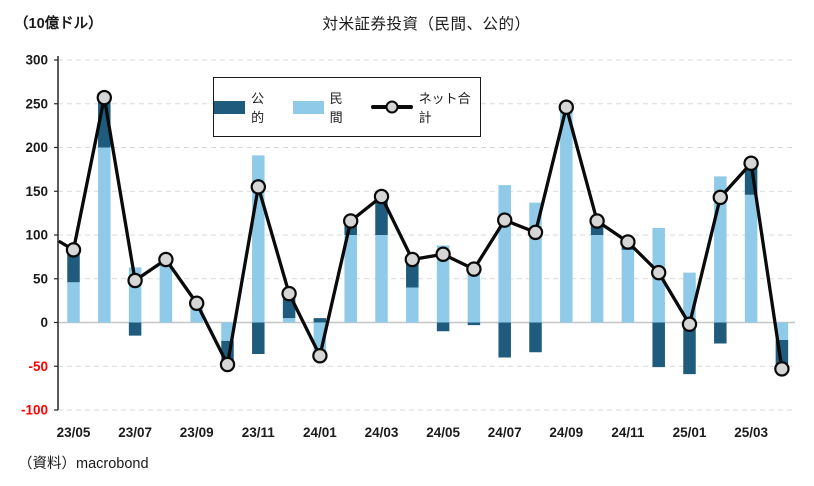 The image size is (814, 486). Describe the element at coordinates (308, 107) in the screenshot. I see `private-swatch-icon` at that location.